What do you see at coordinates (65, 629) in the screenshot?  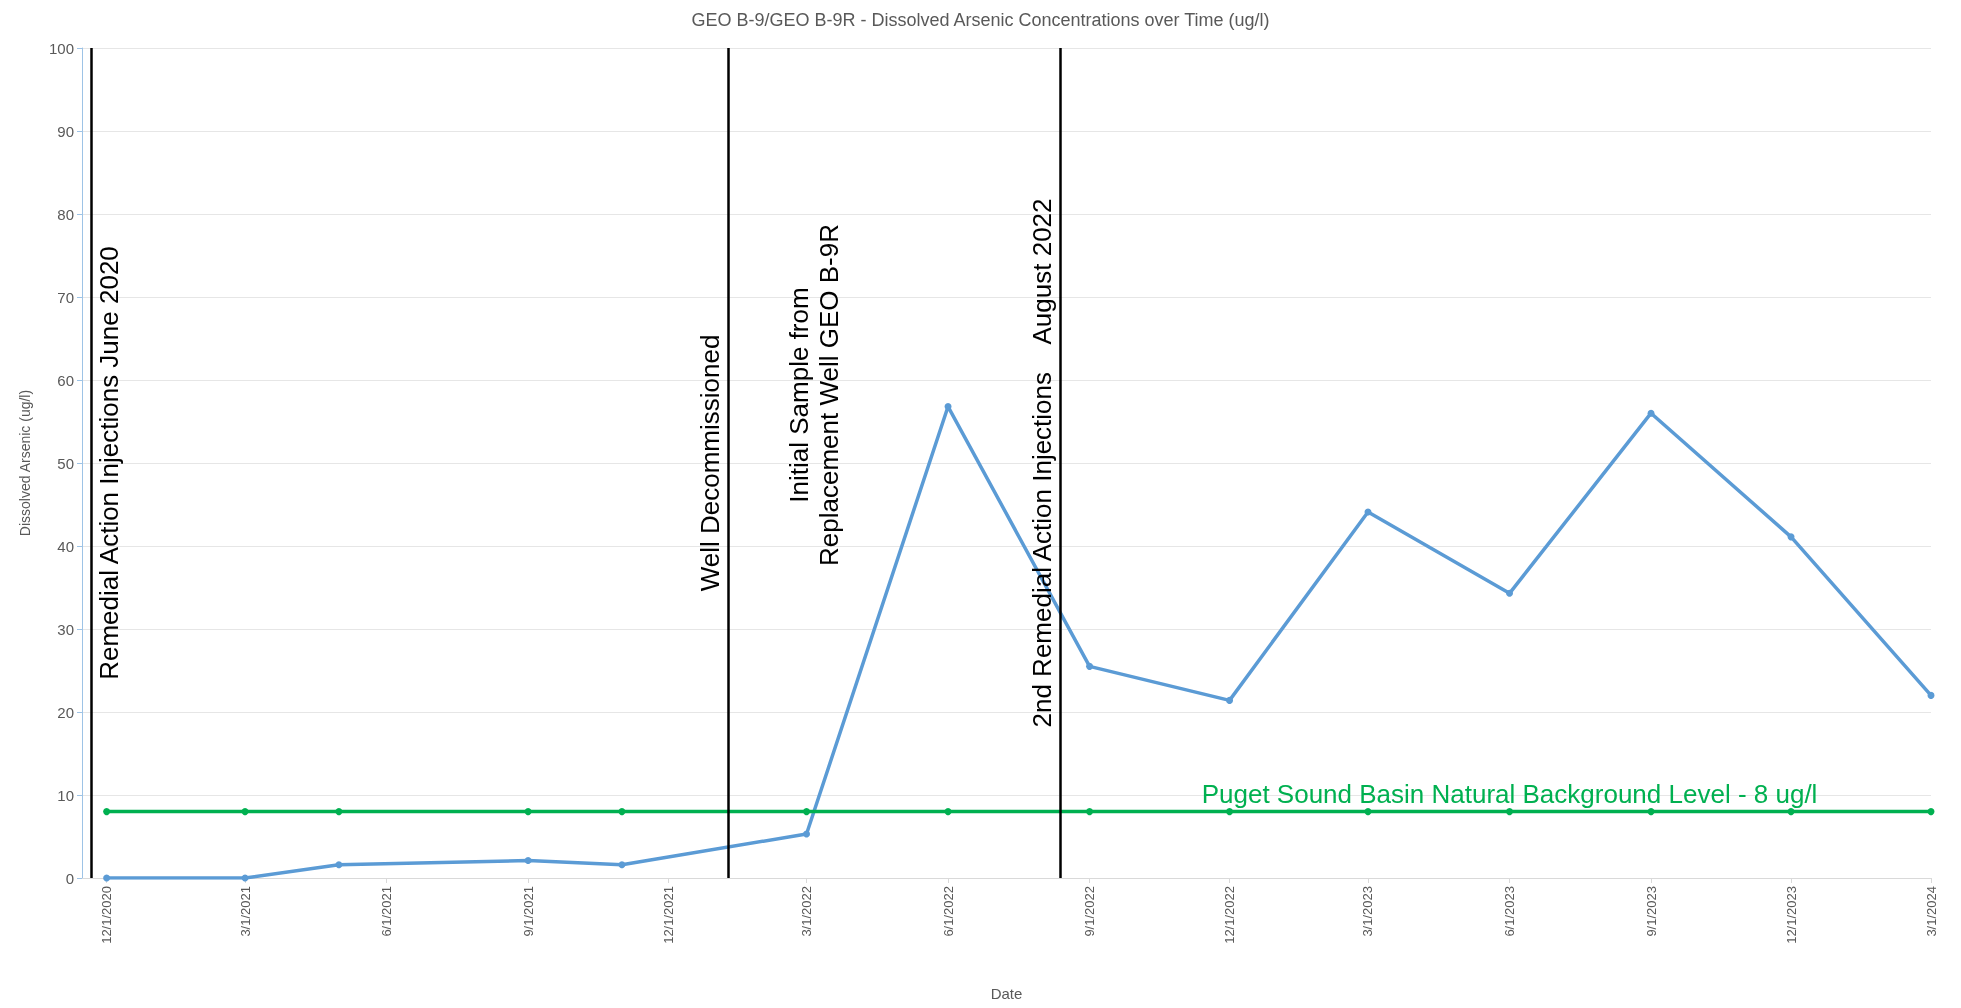 I see `y-tick-label: 30` at bounding box center [65, 629].